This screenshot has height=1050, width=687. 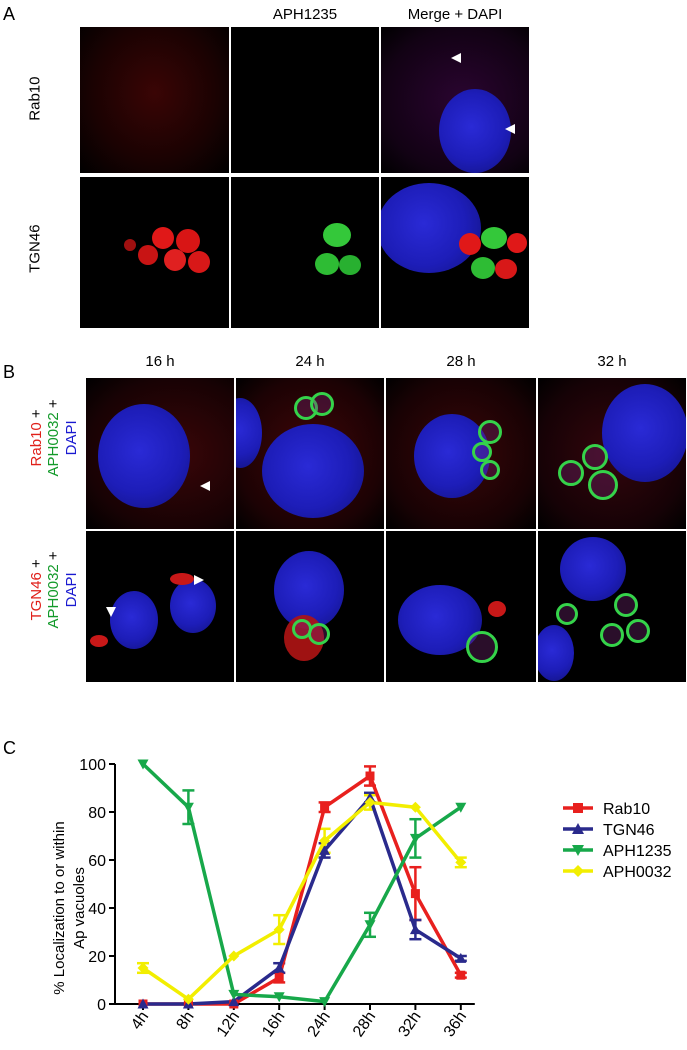 What do you see at coordinates (59, 907) in the screenshot?
I see `y-axis-label-line1: % Localization to or within` at bounding box center [59, 907].